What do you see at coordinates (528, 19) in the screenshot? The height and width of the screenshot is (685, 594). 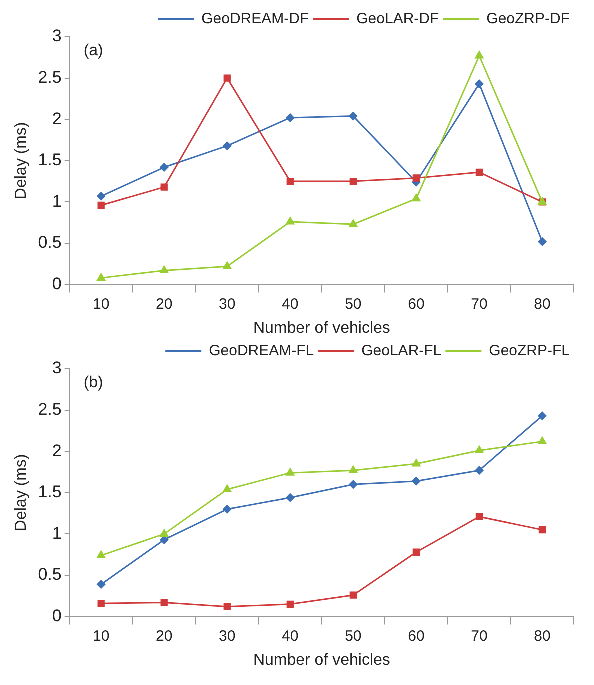 I see `legend-label: GeoZRP-DF` at bounding box center [528, 19].